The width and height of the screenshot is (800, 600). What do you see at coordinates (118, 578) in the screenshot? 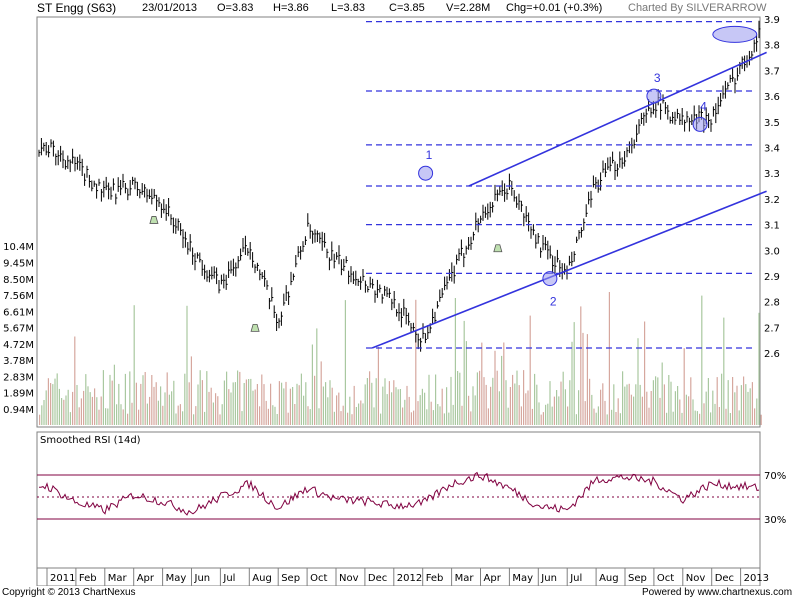
I see `date-axis-label: Mar` at bounding box center [118, 578].